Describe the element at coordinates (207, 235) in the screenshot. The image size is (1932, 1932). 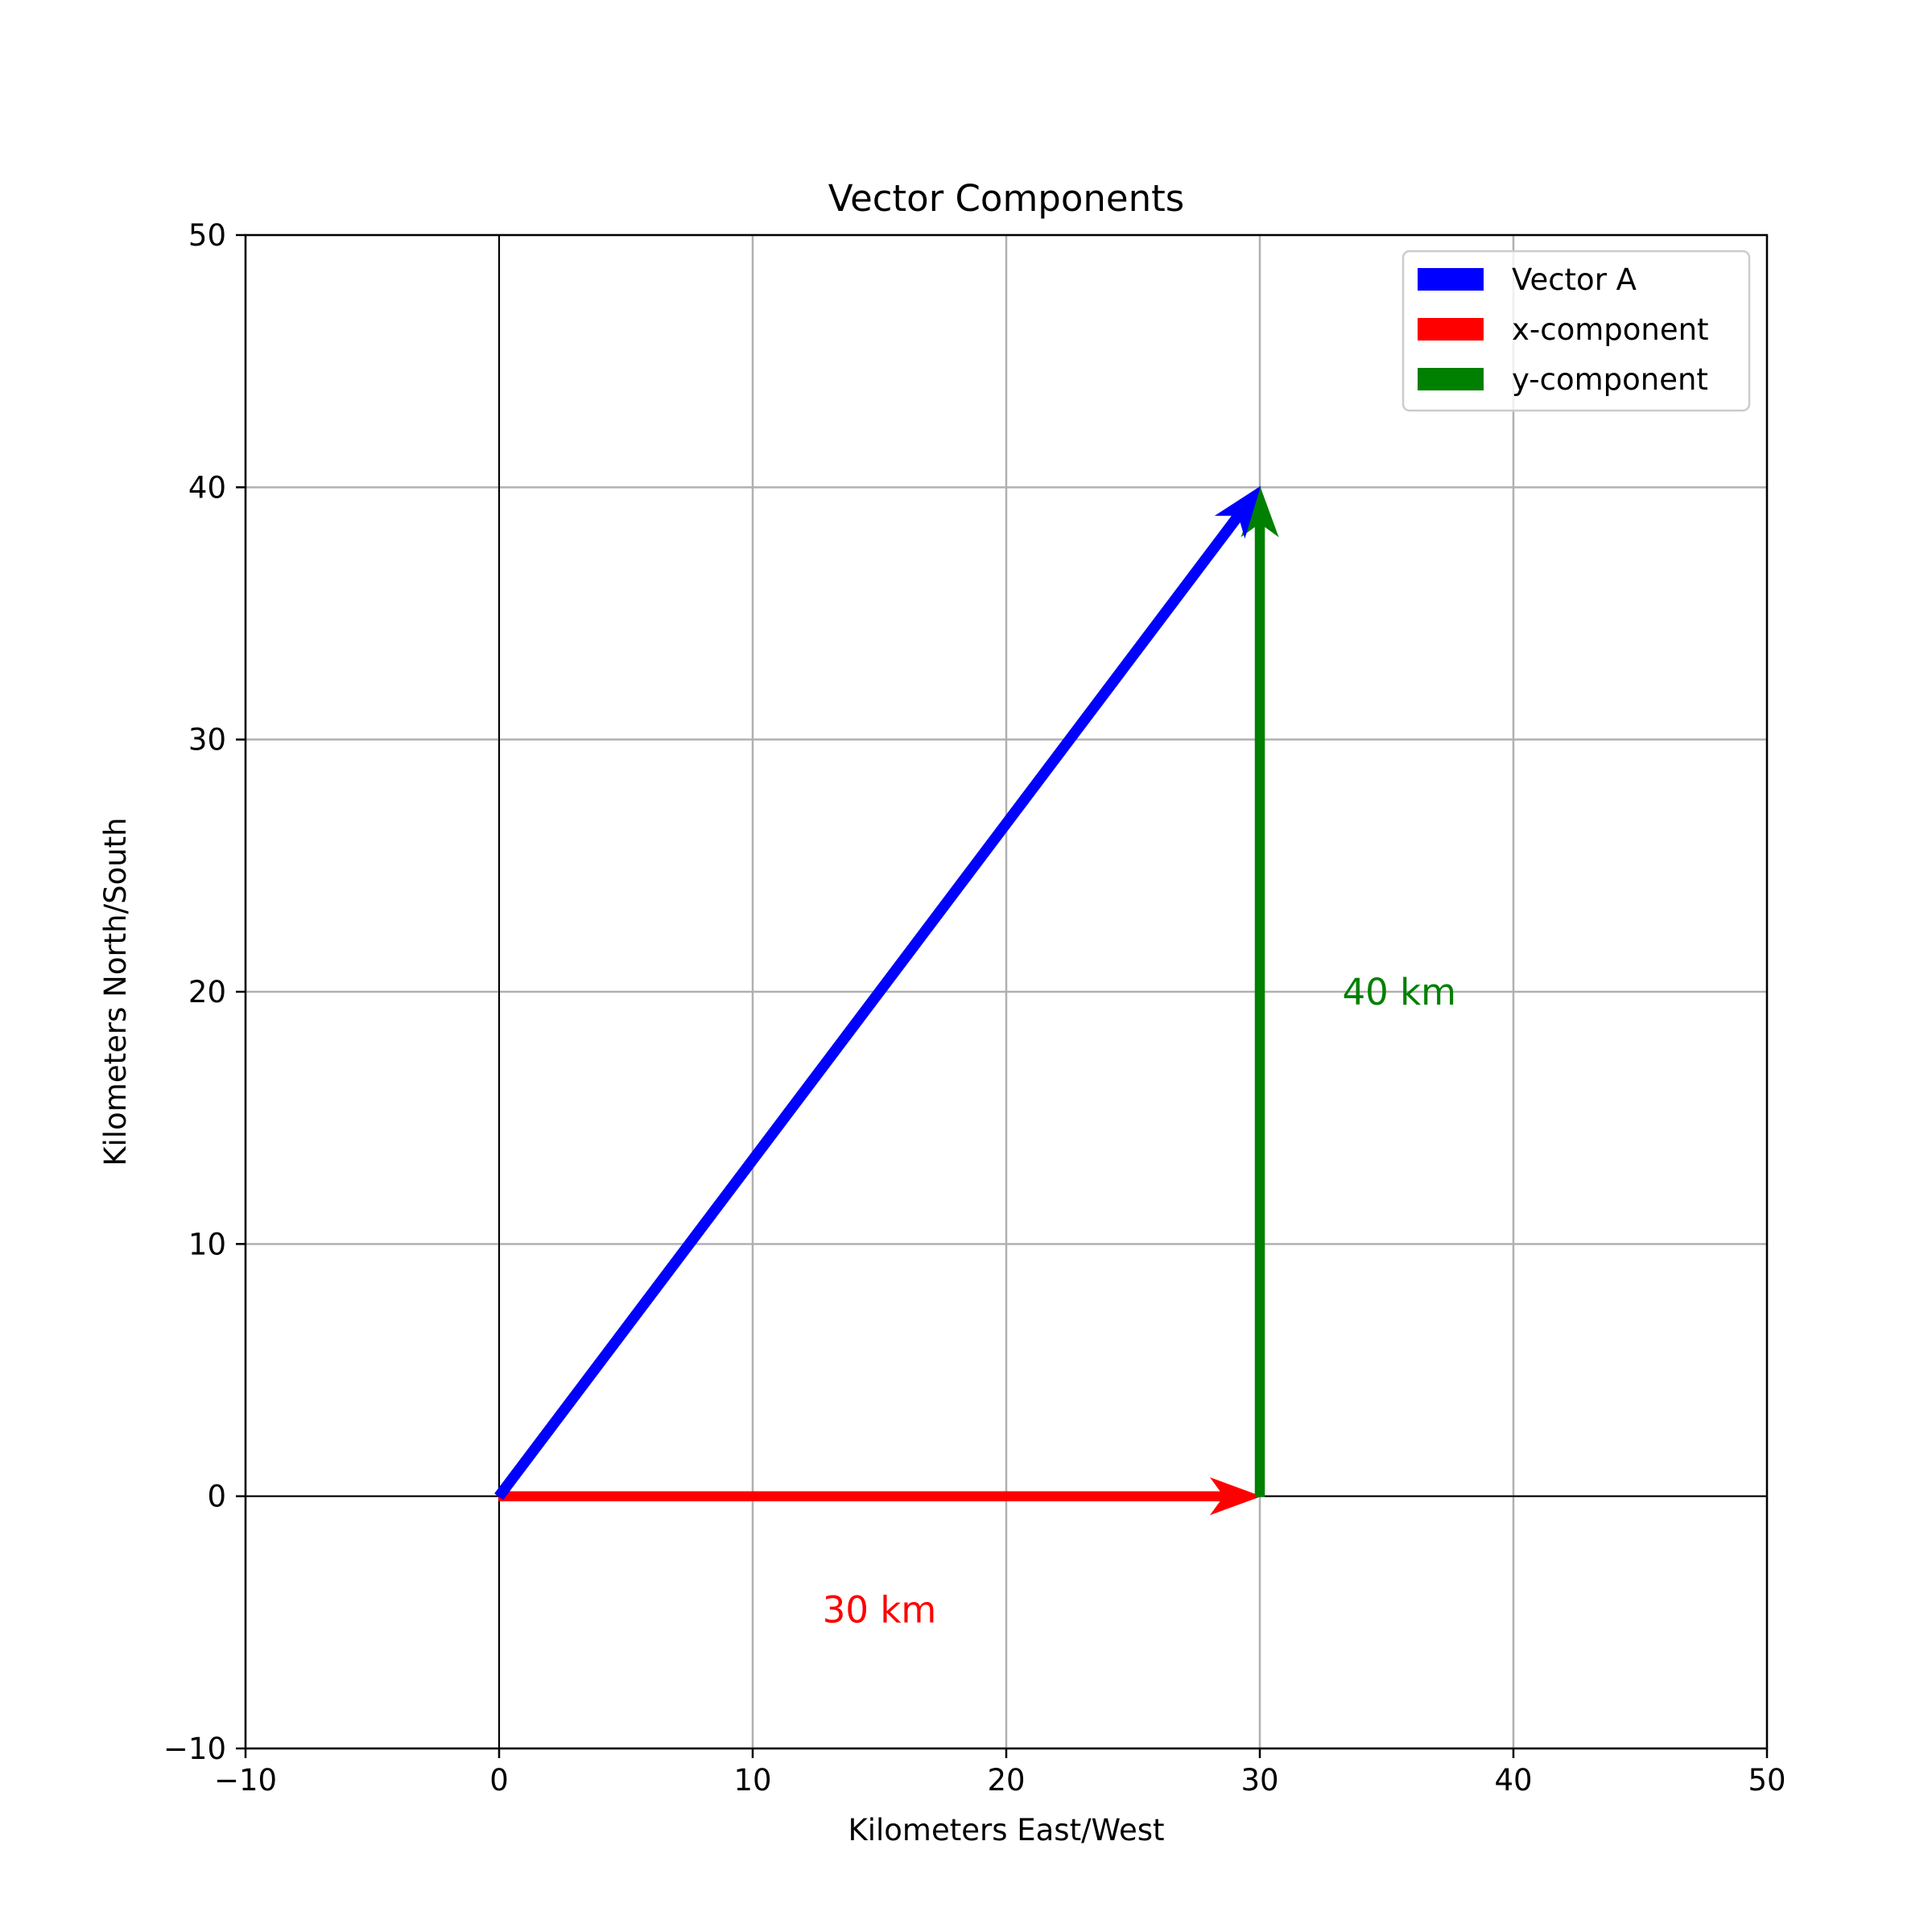
I see `y-tick-label: 50` at that location.